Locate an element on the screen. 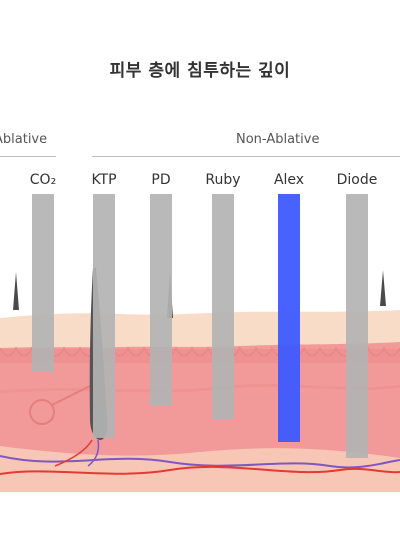  laser-label-ruby: Ruby is located at coordinates (223, 180).